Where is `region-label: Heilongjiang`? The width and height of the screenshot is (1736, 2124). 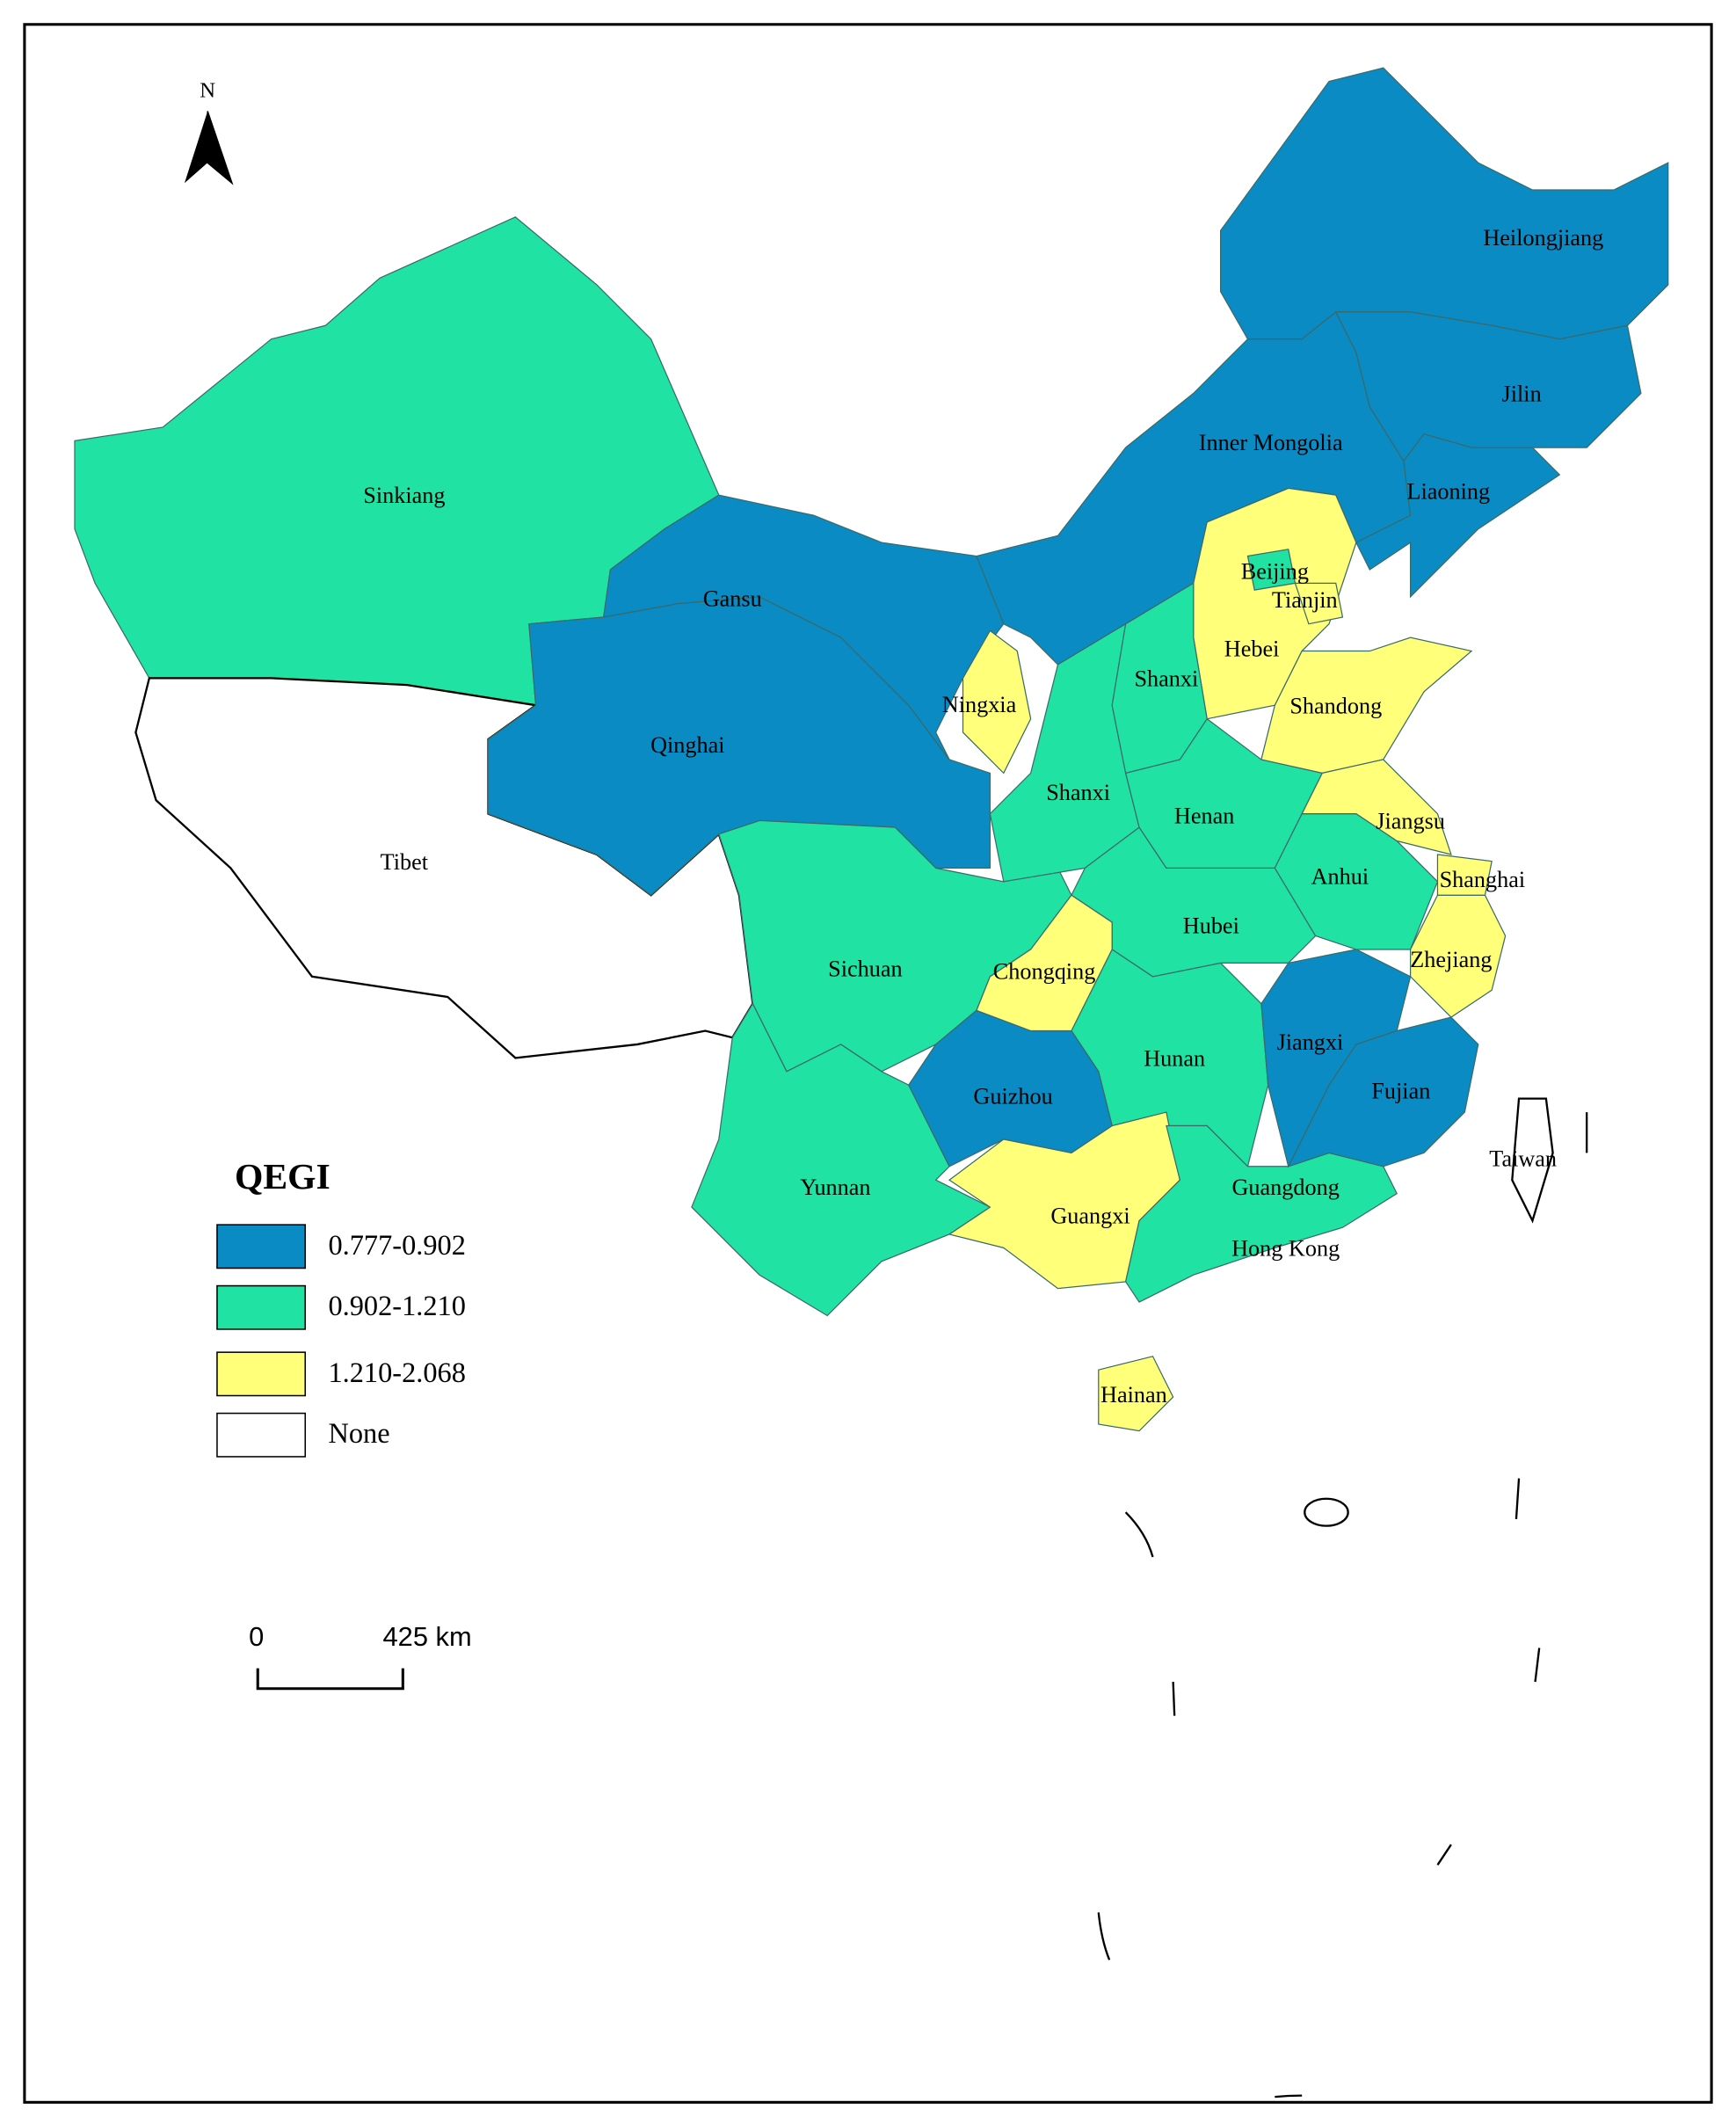 region-label: Heilongjiang is located at coordinates (1543, 238).